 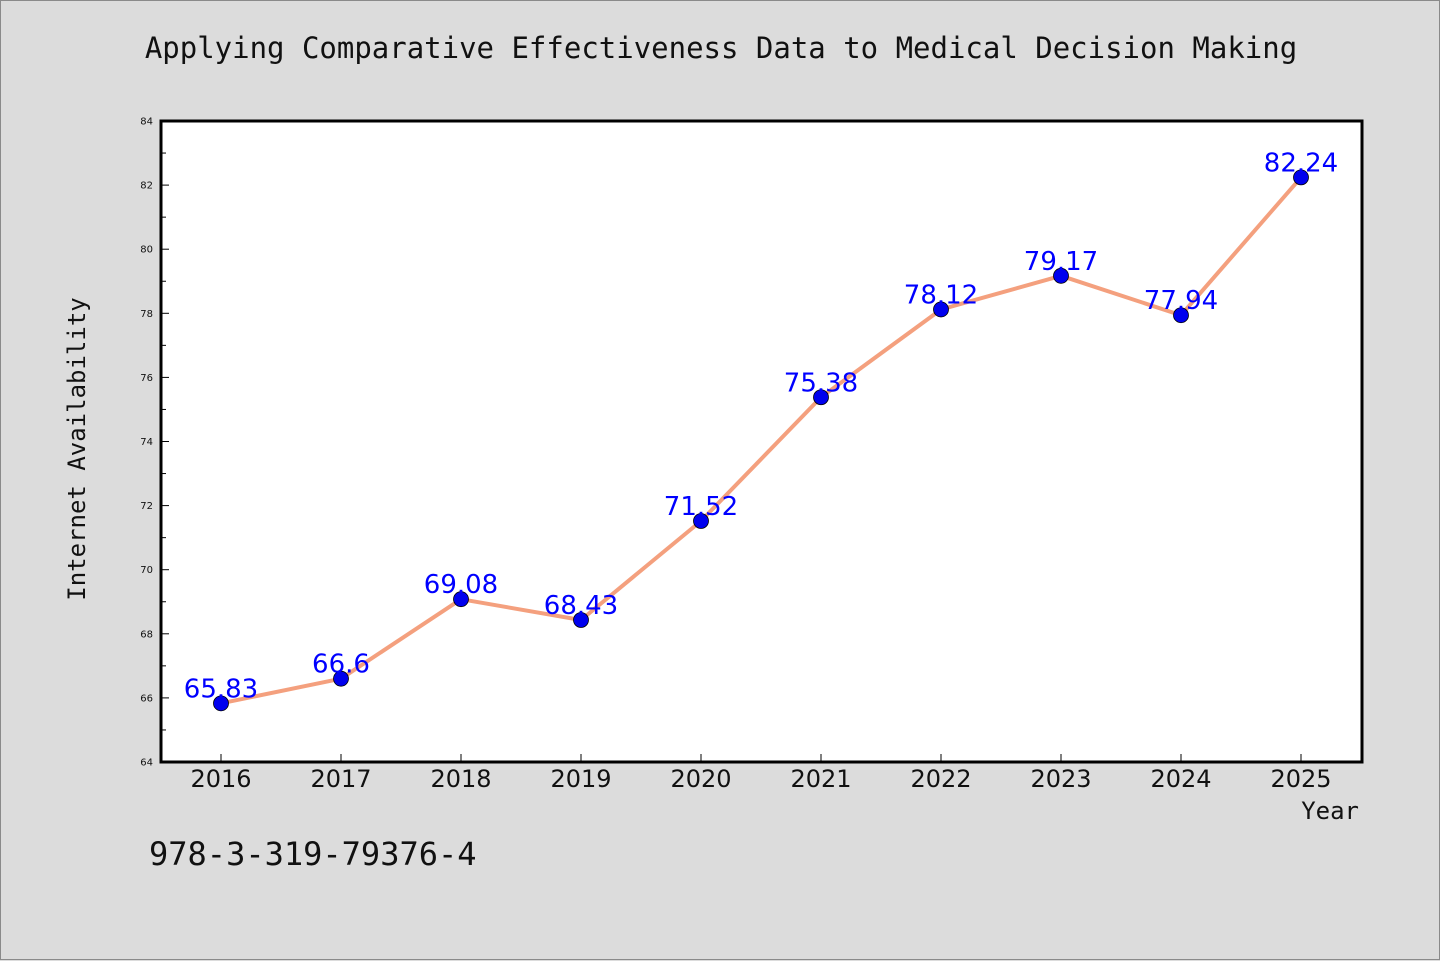 What do you see at coordinates (701, 507) in the screenshot?
I see `data-label: 71.52` at bounding box center [701, 507].